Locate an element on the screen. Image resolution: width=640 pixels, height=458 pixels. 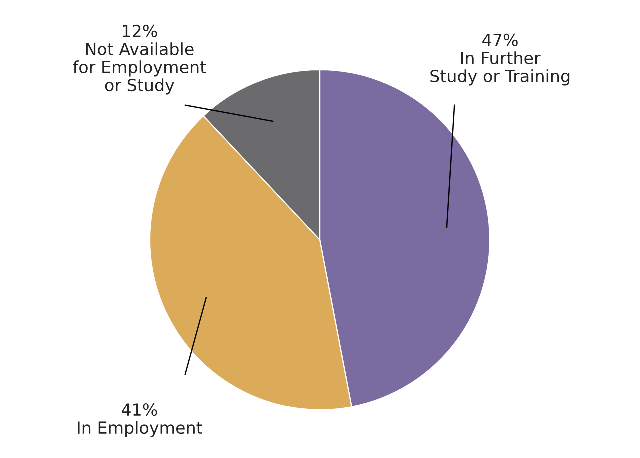
data-label: 12% is located at coordinates (140, 31).